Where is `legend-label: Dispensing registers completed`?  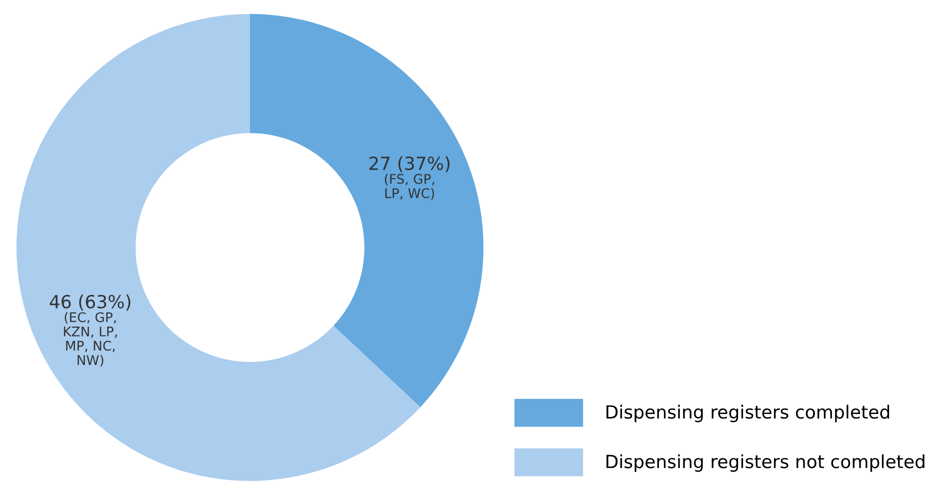 legend-label: Dispensing registers completed is located at coordinates (748, 413).